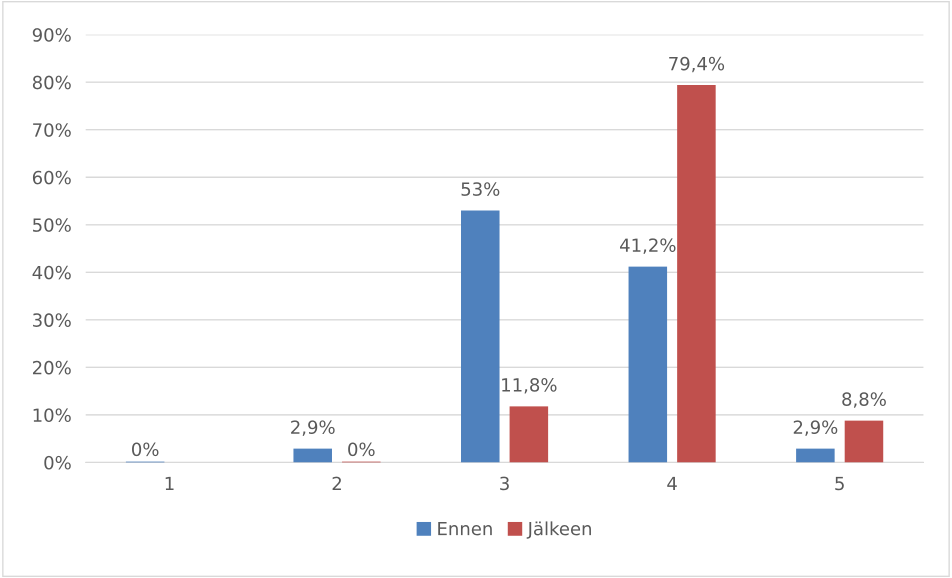 The width and height of the screenshot is (952, 578). I want to click on y-tick-label: 40%, so click(51, 273).